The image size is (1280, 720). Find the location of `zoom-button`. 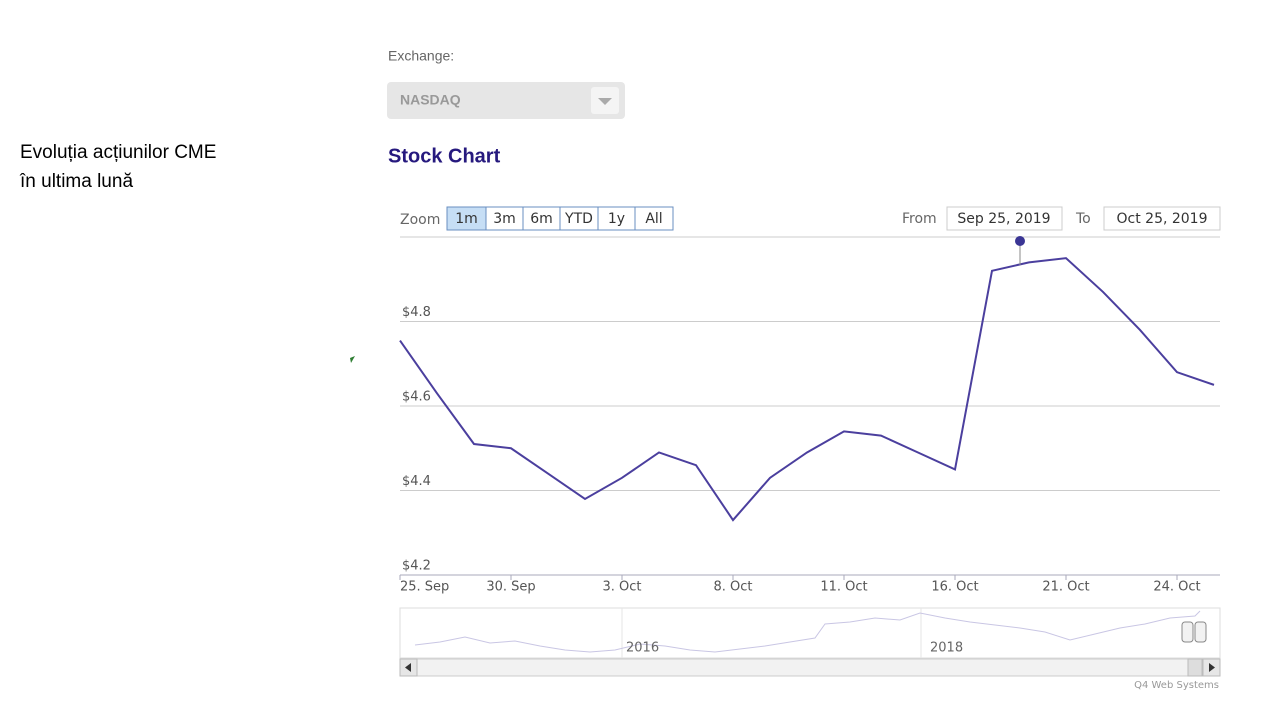

zoom-button is located at coordinates (654, 218).